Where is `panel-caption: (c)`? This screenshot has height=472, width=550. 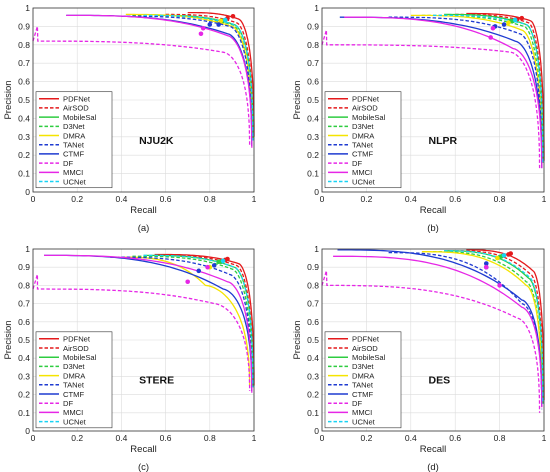
panel-caption: (c) is located at coordinates (143, 467).